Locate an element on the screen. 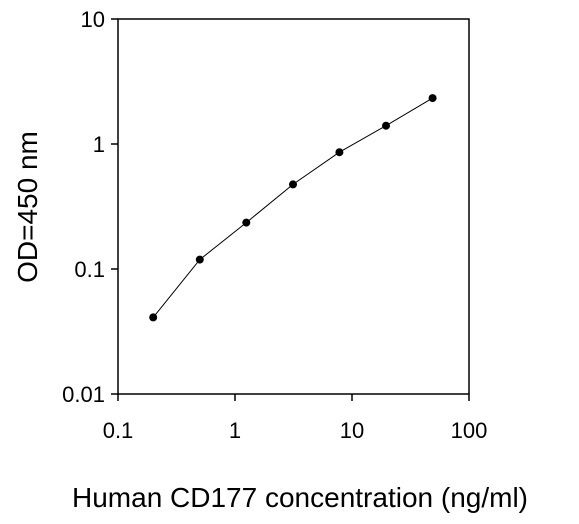  x-tick-label: 10 is located at coordinates (352, 430).